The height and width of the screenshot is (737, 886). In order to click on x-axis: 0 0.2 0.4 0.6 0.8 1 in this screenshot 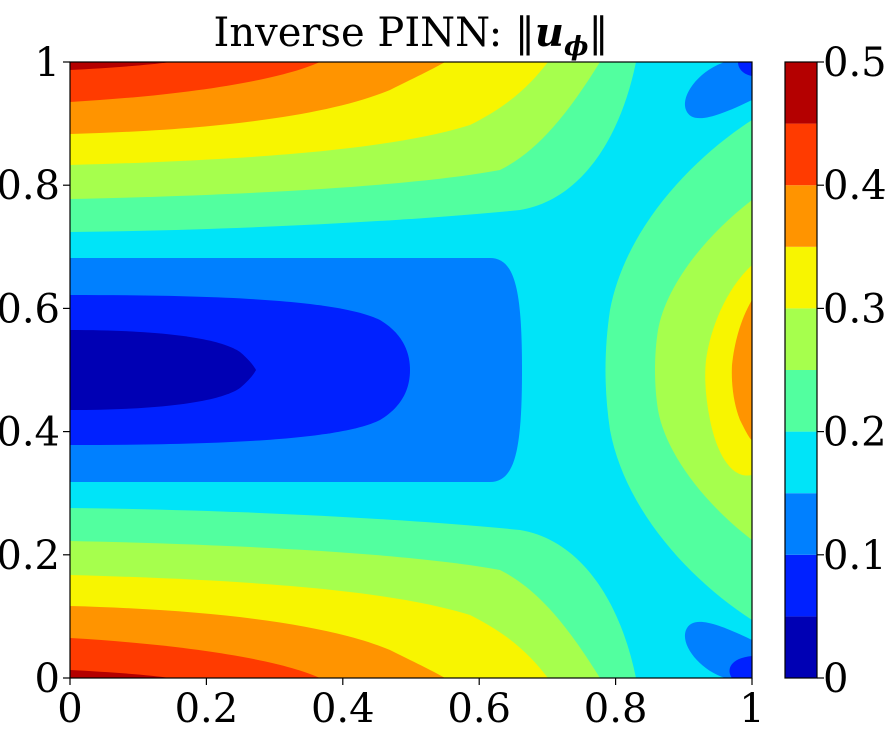, I will do `click(411, 705)`.